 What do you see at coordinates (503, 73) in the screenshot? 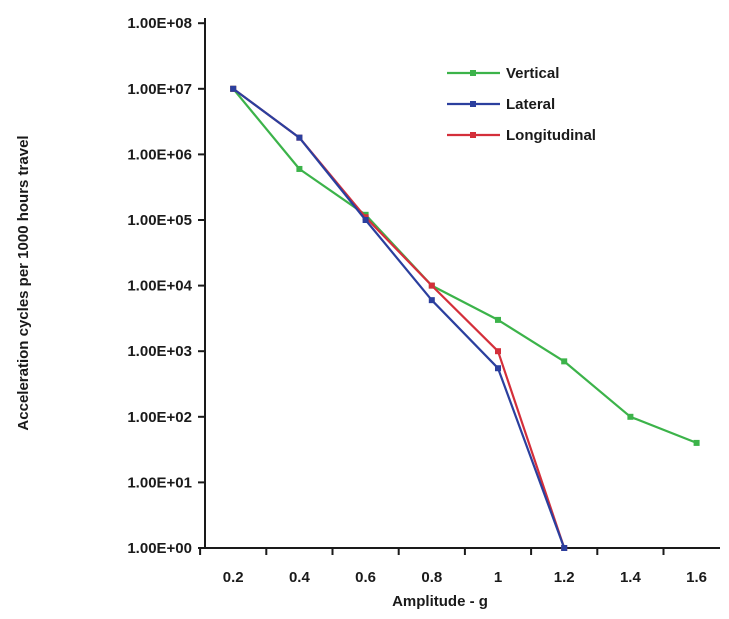
I see `legend-item-vertical: Vertical` at bounding box center [503, 73].